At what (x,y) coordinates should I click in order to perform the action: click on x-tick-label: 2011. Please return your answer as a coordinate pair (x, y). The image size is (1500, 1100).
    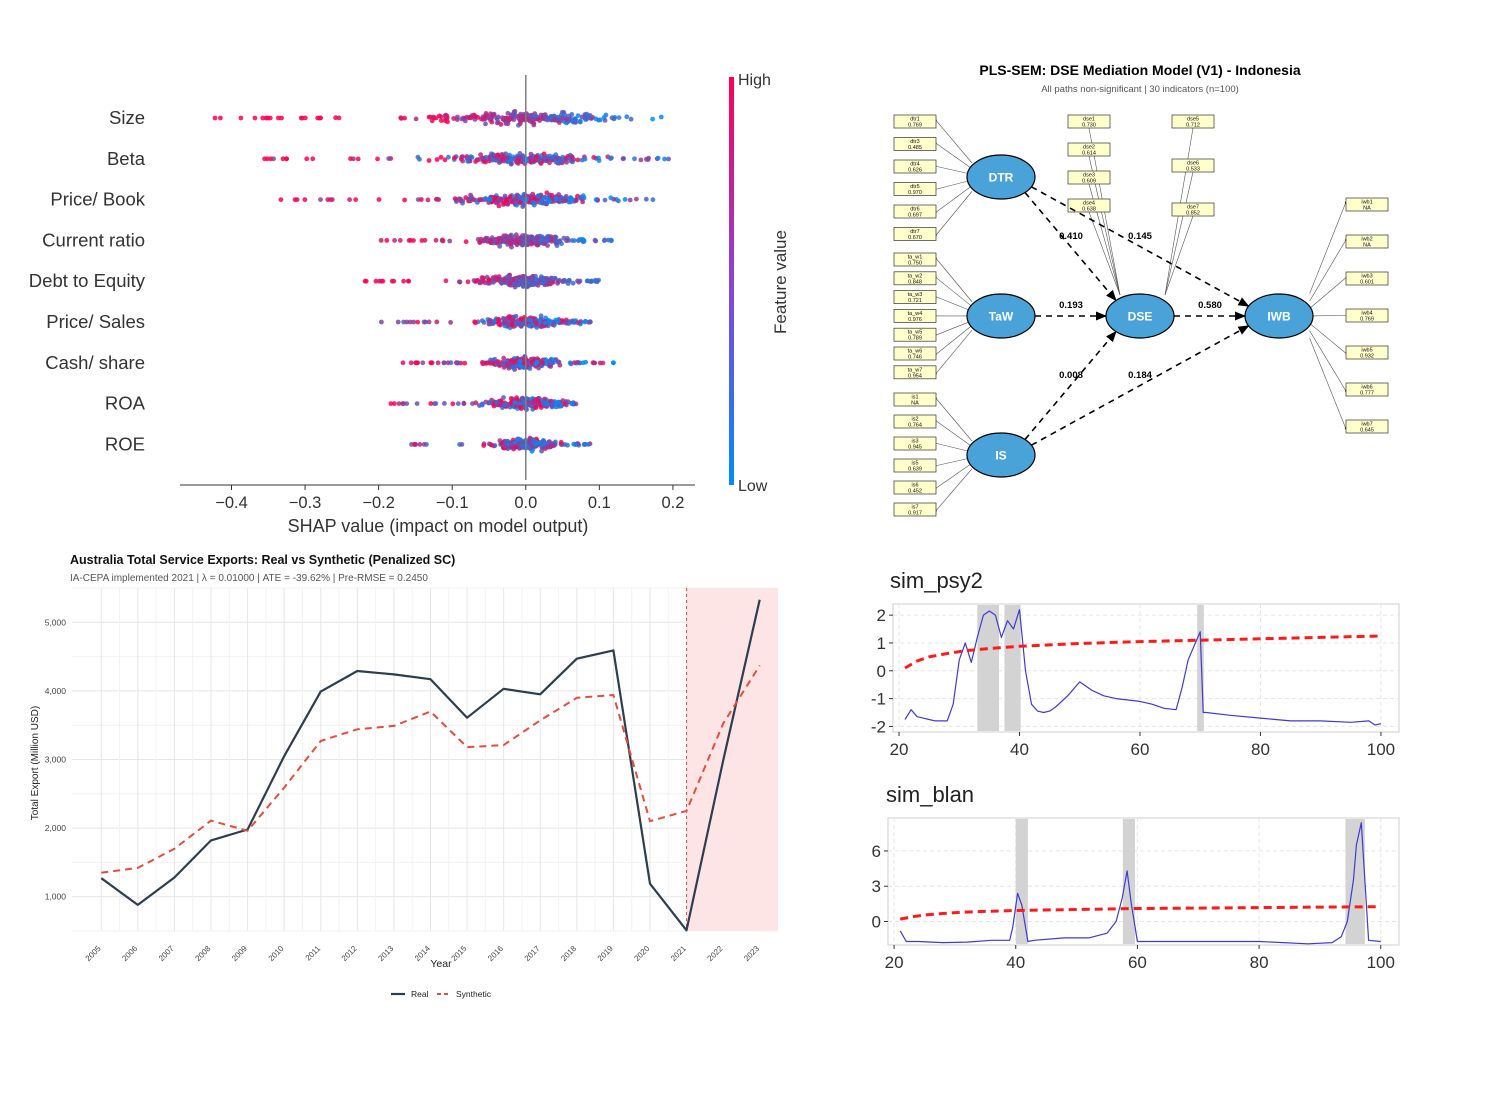
    Looking at the image, I should click on (313, 953).